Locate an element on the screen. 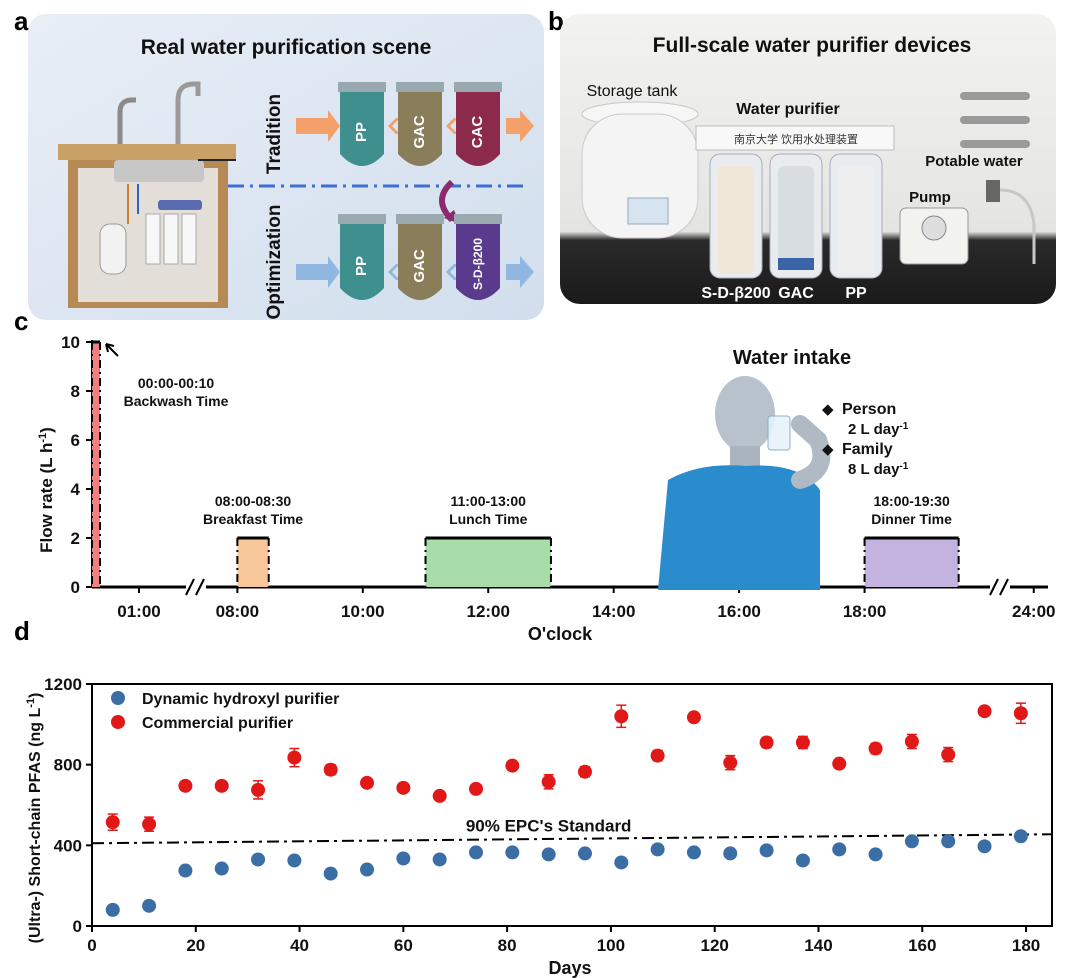 The height and width of the screenshot is (978, 1080). flow-block-name-label: Lunch Time is located at coordinates (488, 519).